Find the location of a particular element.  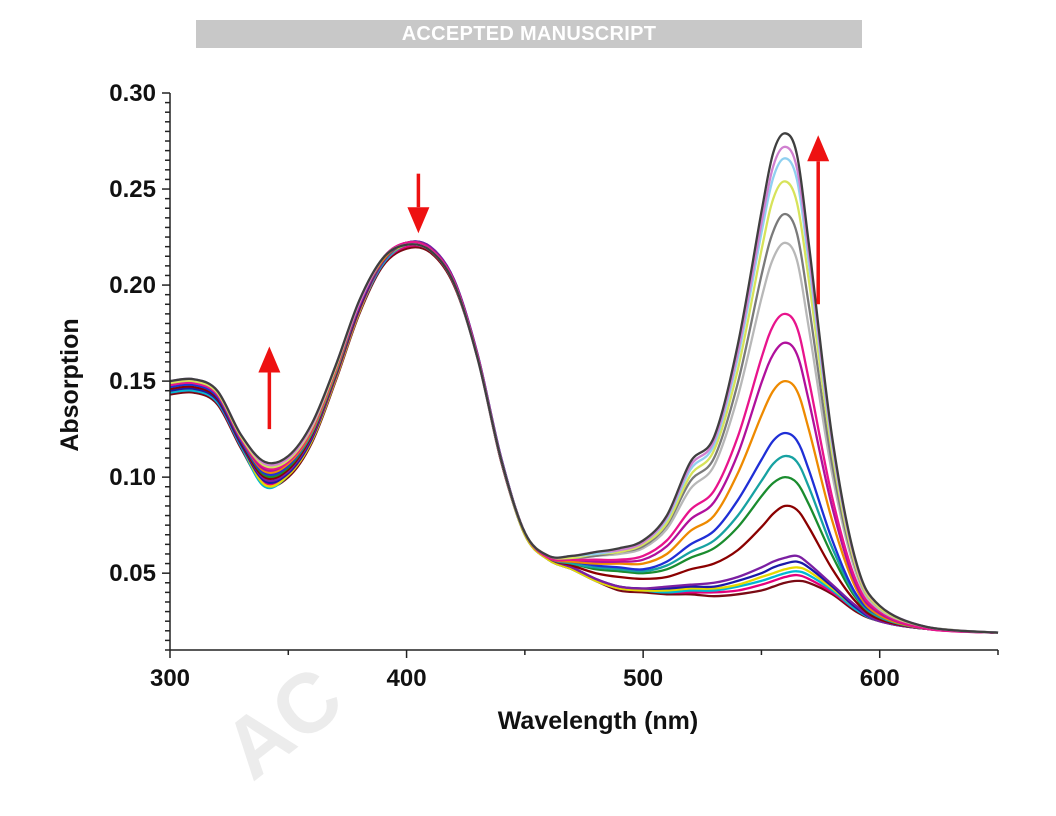

y-tick-label: 0.30 is located at coordinates (132, 93).